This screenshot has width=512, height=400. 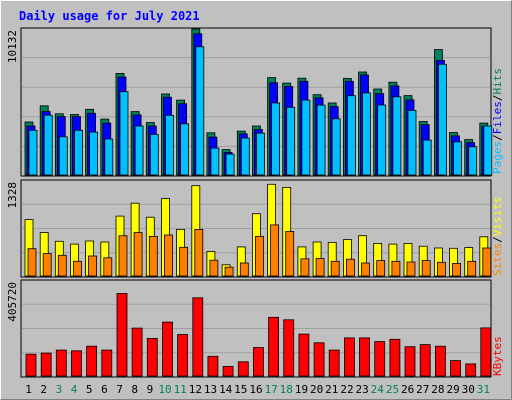 What do you see at coordinates (468, 389) in the screenshot?
I see `x-tick-label: 30` at bounding box center [468, 389].